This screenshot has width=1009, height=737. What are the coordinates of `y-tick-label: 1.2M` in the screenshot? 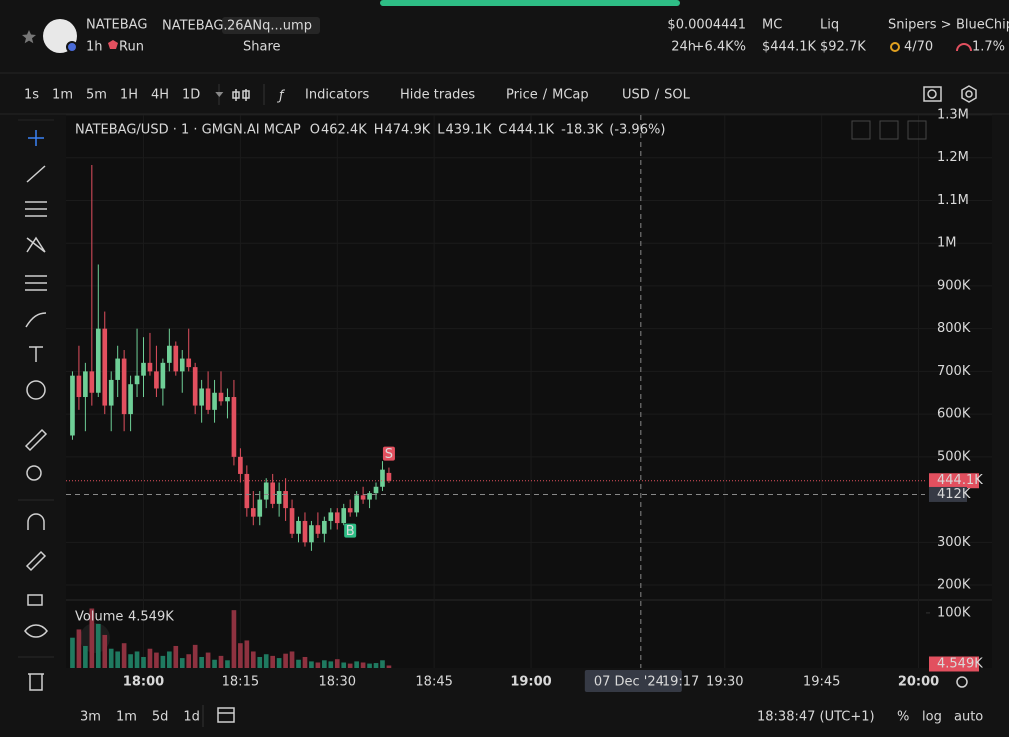 It's located at (953, 157).